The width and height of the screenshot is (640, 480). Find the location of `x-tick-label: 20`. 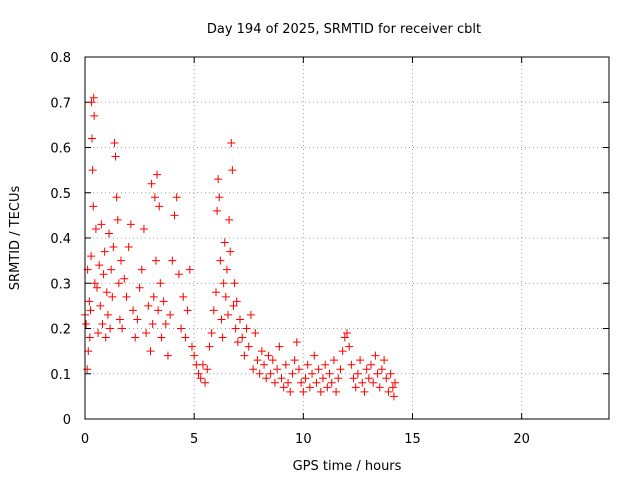

x-tick-label: 20 is located at coordinates (521, 439).